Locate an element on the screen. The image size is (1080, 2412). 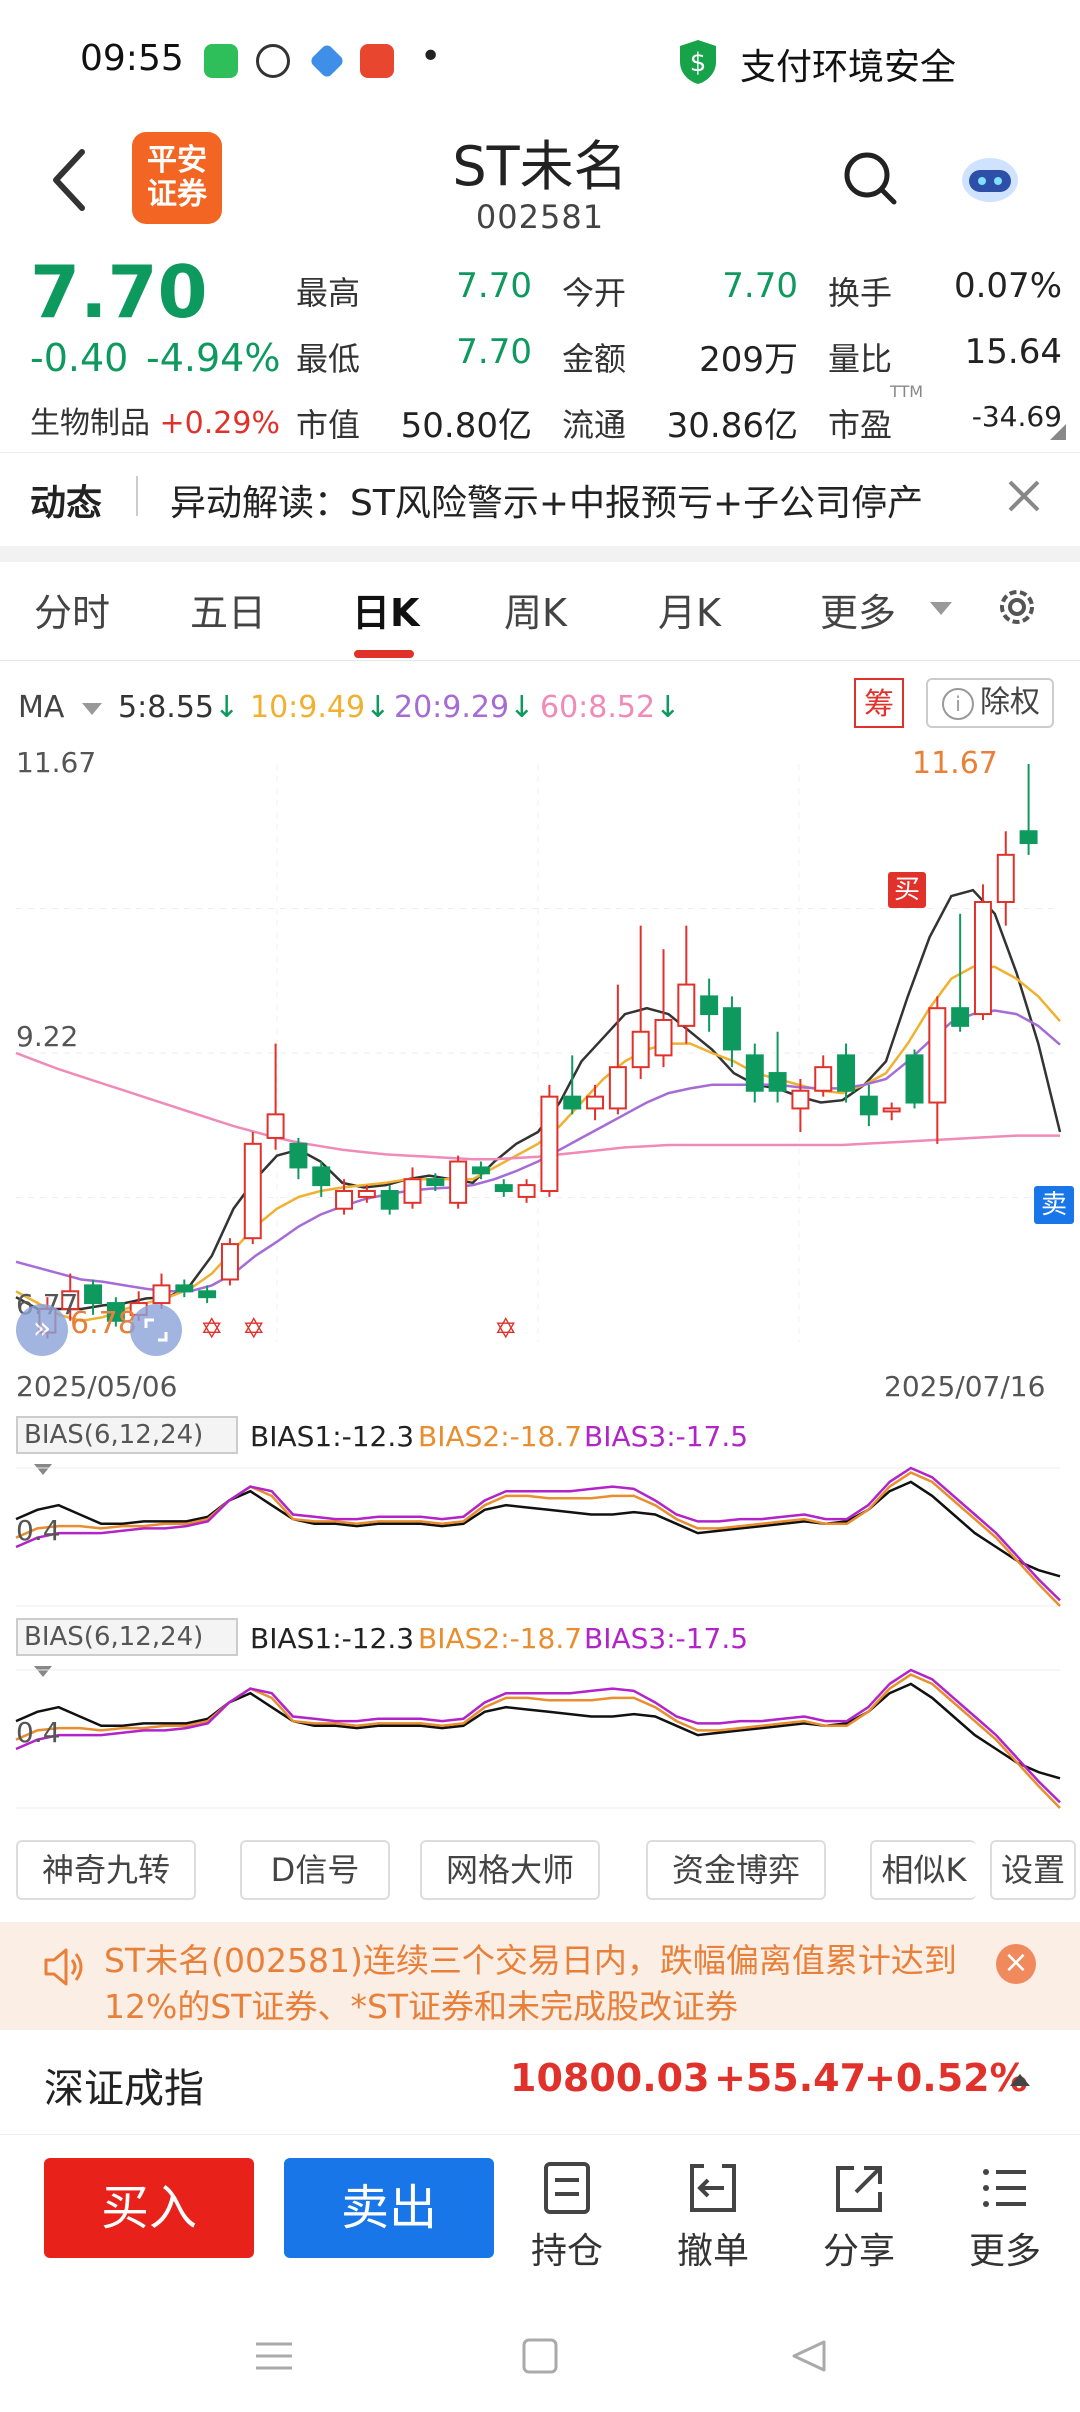
pe-ttm-tag: TTM is located at coordinates (907, 391).